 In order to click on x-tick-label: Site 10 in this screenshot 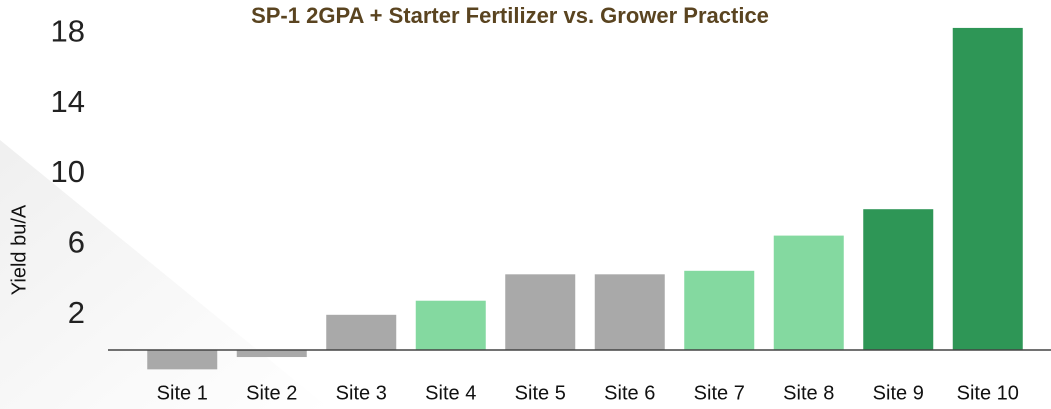, I will do `click(988, 393)`.